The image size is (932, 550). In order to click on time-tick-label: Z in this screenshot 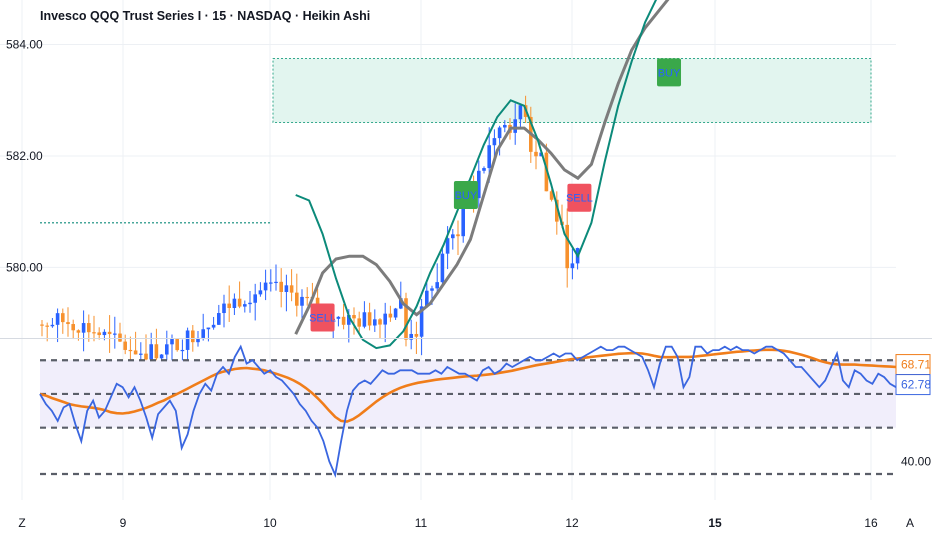, I will do `click(21, 523)`.